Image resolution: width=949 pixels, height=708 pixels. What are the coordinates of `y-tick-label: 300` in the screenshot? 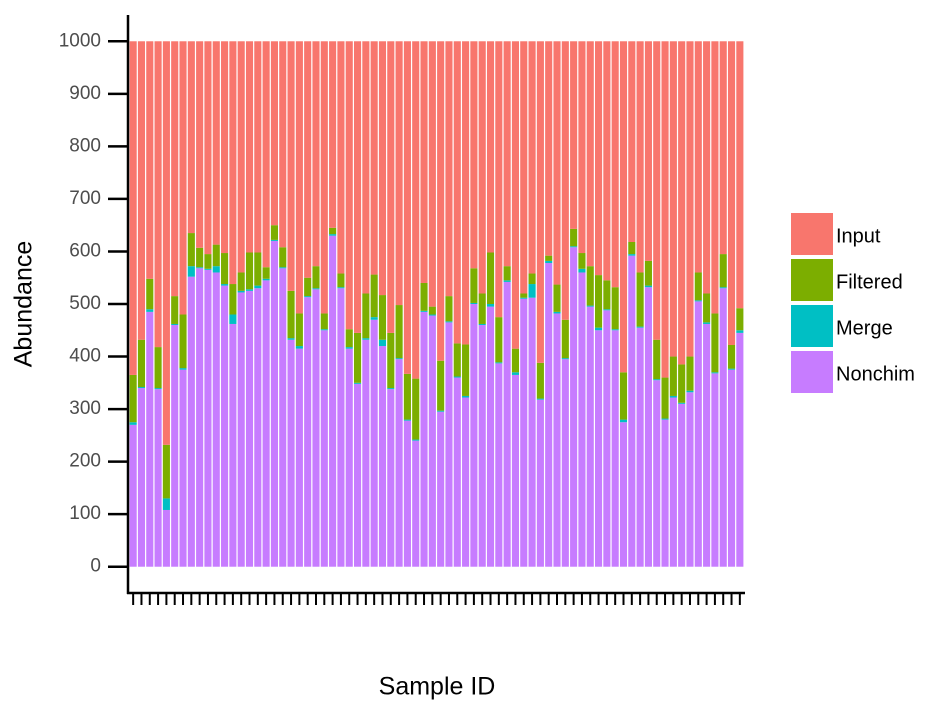 It's located at (85, 408).